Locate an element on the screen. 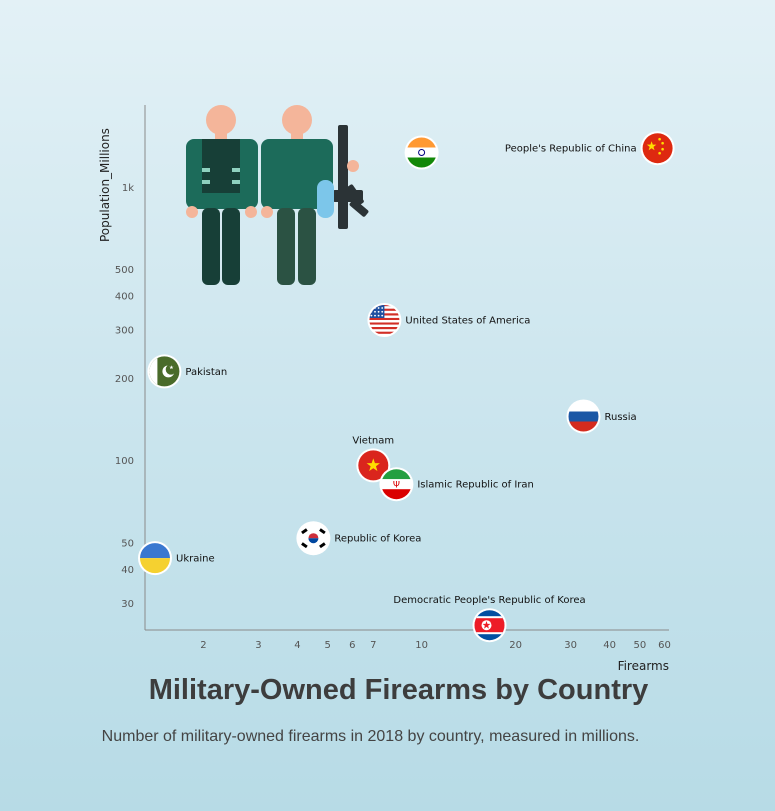  y-axis-label: Population_Millions is located at coordinates (105, 185).